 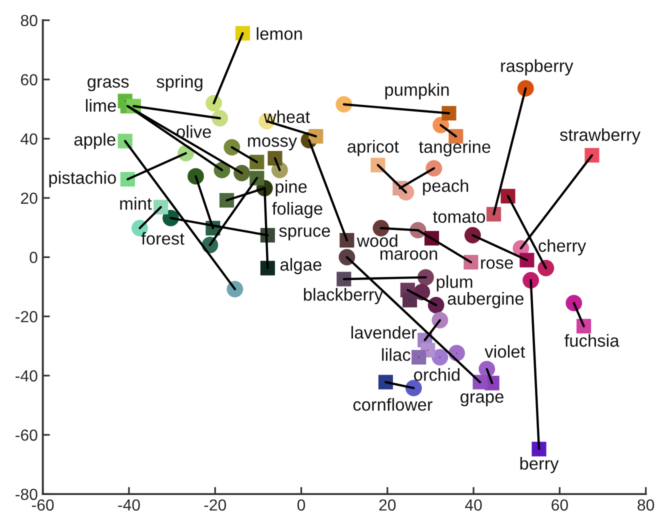 What do you see at coordinates (373, 148) in the screenshot?
I see `annotation: apricot` at bounding box center [373, 148].